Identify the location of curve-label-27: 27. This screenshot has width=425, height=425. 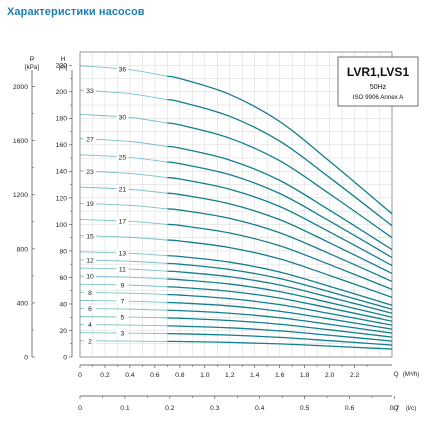
(90, 140).